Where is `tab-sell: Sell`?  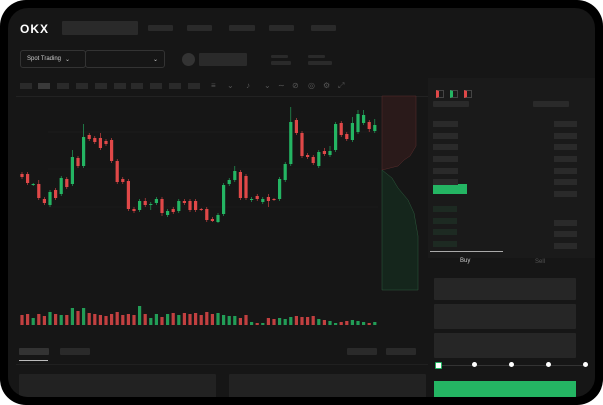
tab-sell: Sell is located at coordinates (540, 262).